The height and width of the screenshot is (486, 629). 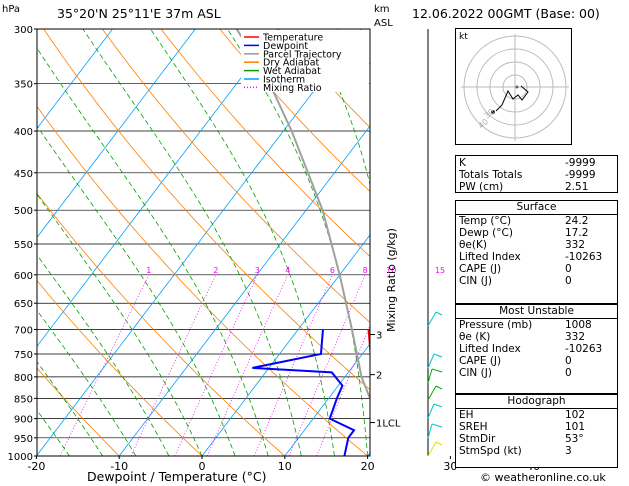 I want to click on surface-row: Dewp (°C) 17.2, so click(x=536, y=233).